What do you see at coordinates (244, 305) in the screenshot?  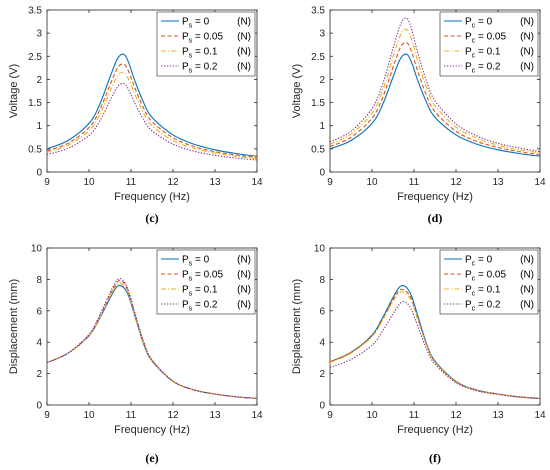 I see `legend-unit-3: (N)` at bounding box center [244, 305].